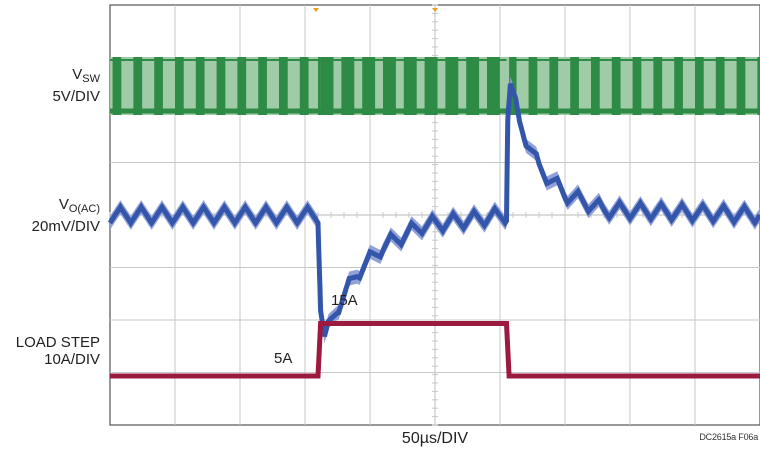 Image resolution: width=760 pixels, height=454 pixels. What do you see at coordinates (728, 437) in the screenshot?
I see `figure-code: DC2615a F06a` at bounding box center [728, 437].